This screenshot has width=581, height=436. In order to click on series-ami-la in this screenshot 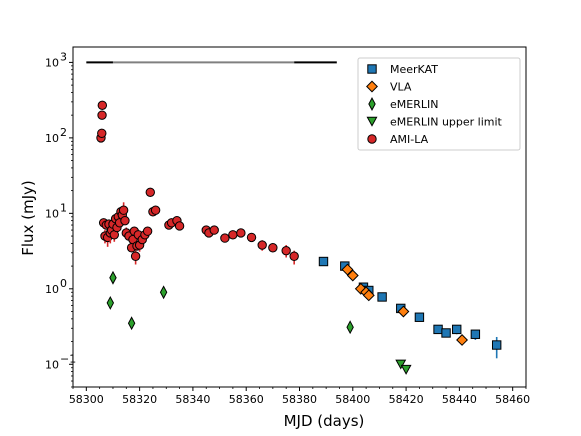, I will do `click(197, 182)`.